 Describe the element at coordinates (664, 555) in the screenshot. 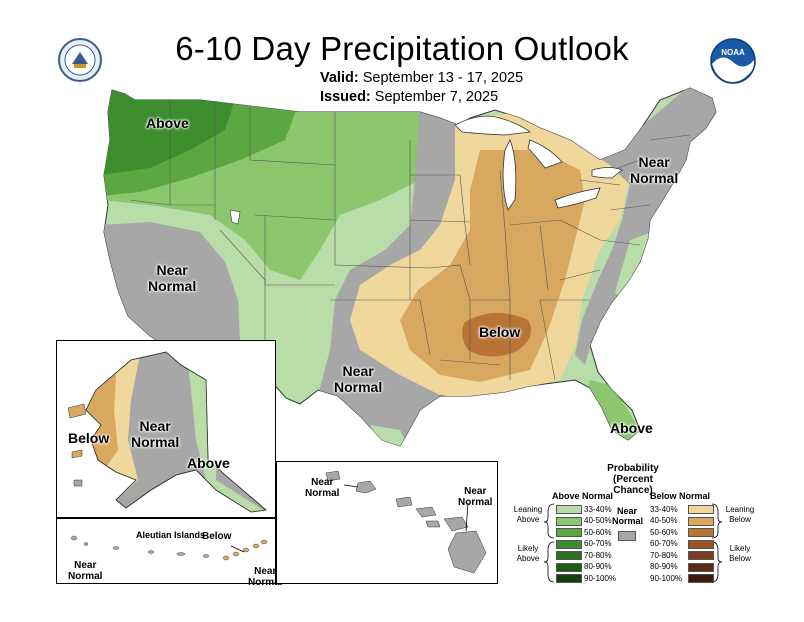

I see `below-swatch-label-4: 70-80%` at that location.